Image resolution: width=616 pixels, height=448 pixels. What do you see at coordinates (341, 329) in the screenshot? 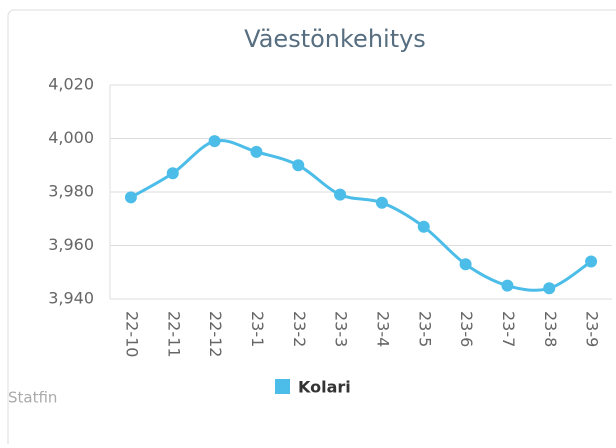
I see `x-tick-label: 23-3` at bounding box center [341, 329].